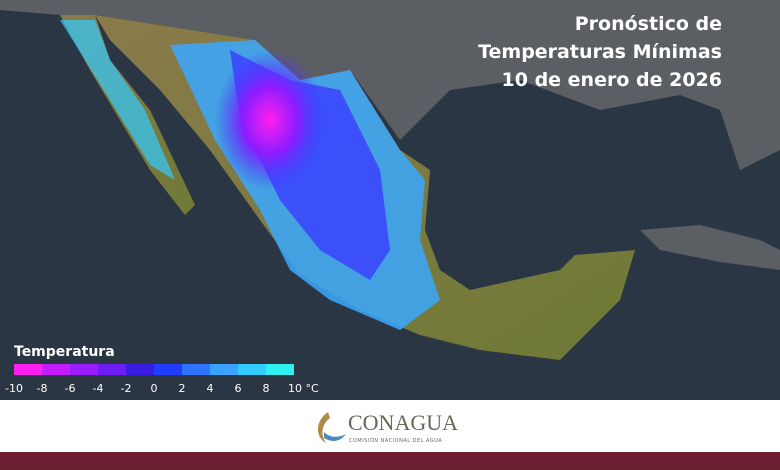  I want to click on logo-wave, so click(335, 436).